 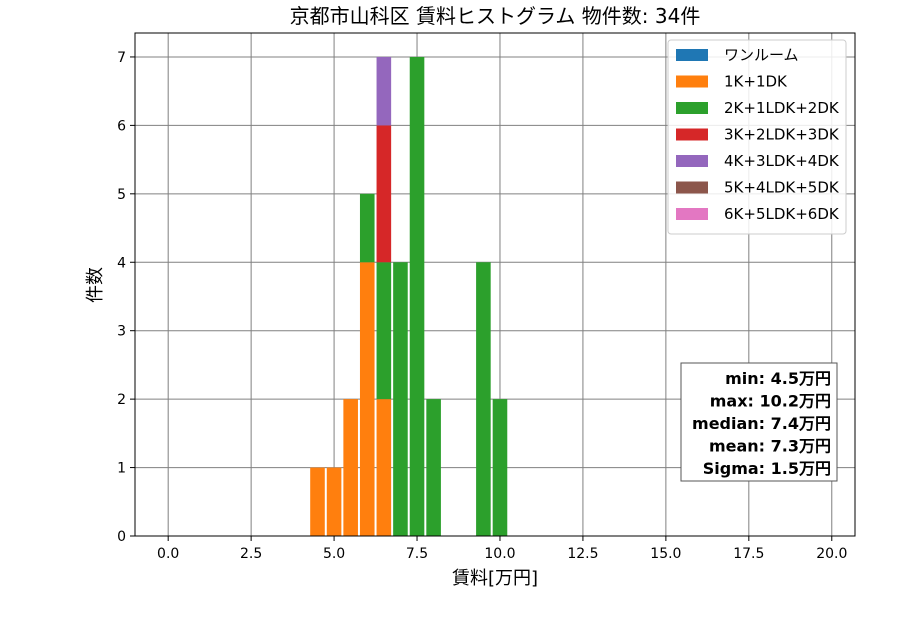 What do you see at coordinates (121, 58) in the screenshot?
I see `y-tick-label: 7` at bounding box center [121, 58].